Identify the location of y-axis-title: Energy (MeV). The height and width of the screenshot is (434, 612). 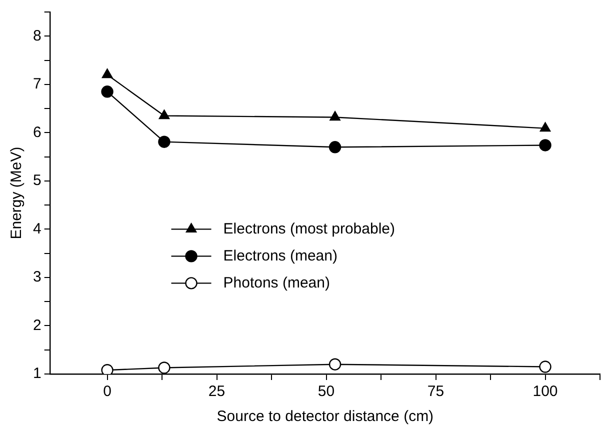
(17, 193).